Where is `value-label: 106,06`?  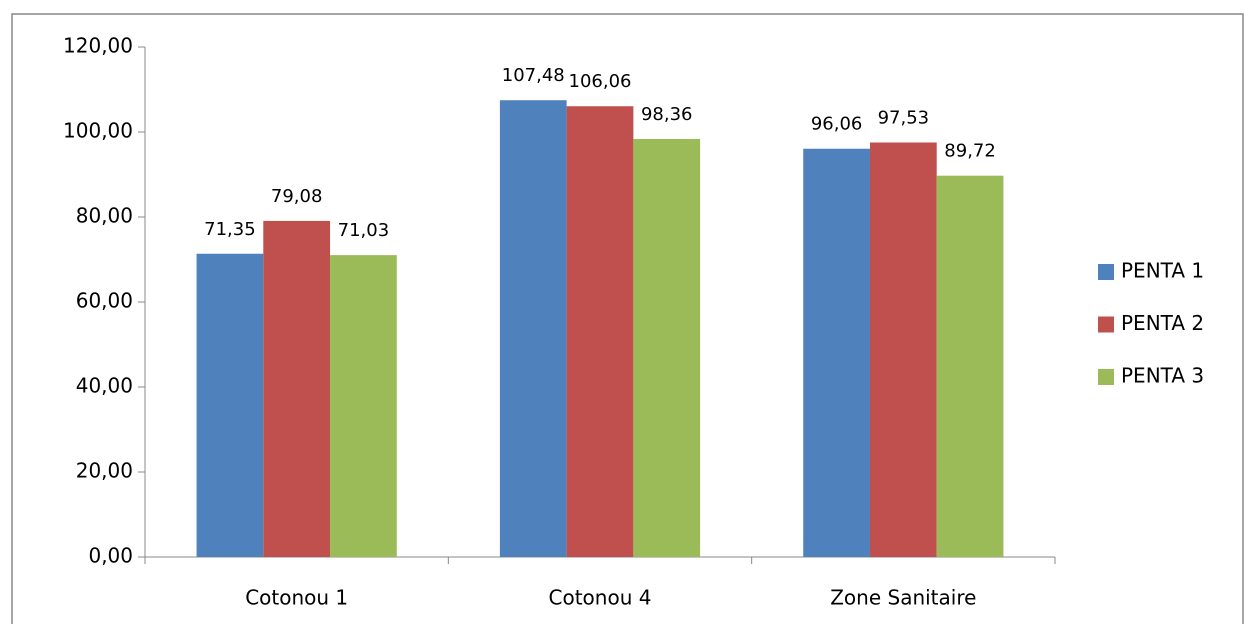
value-label: 106,06 is located at coordinates (600, 81).